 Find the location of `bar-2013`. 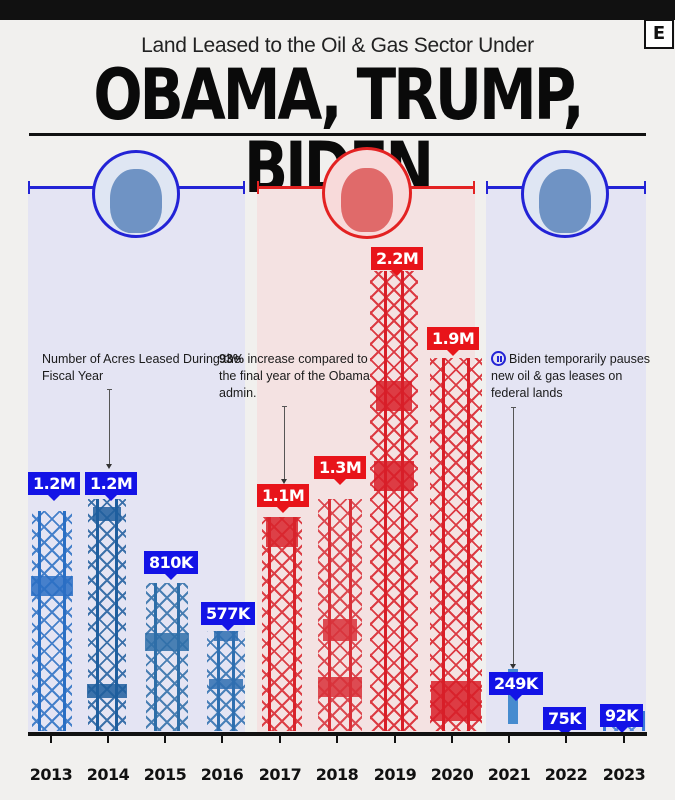

bar-2013 is located at coordinates (52, 621).